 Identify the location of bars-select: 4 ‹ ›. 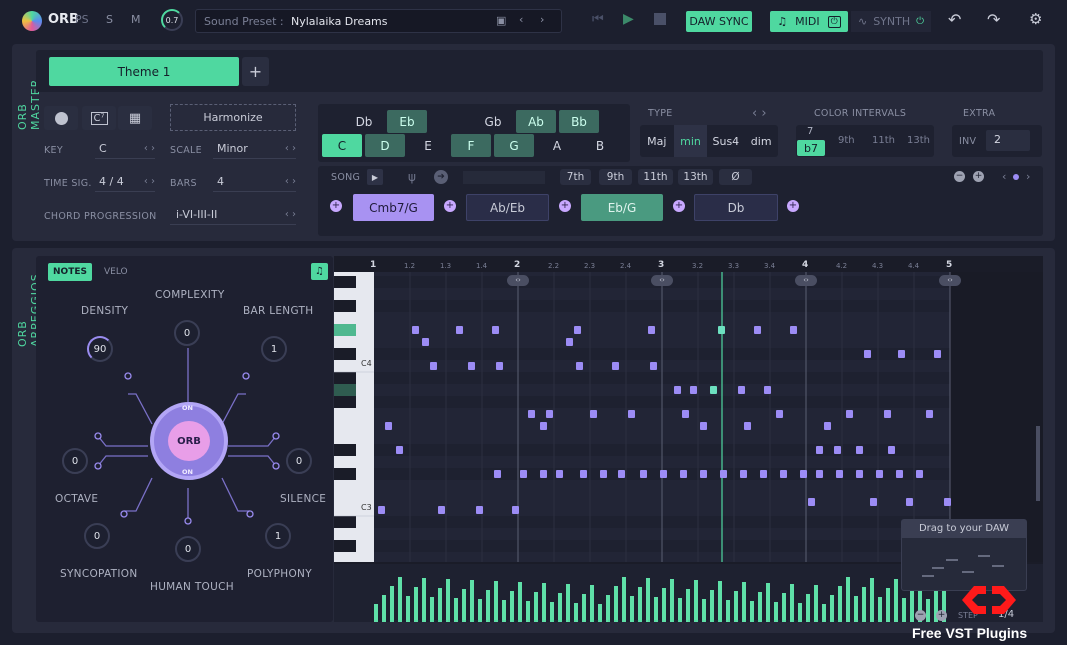
(254, 183).